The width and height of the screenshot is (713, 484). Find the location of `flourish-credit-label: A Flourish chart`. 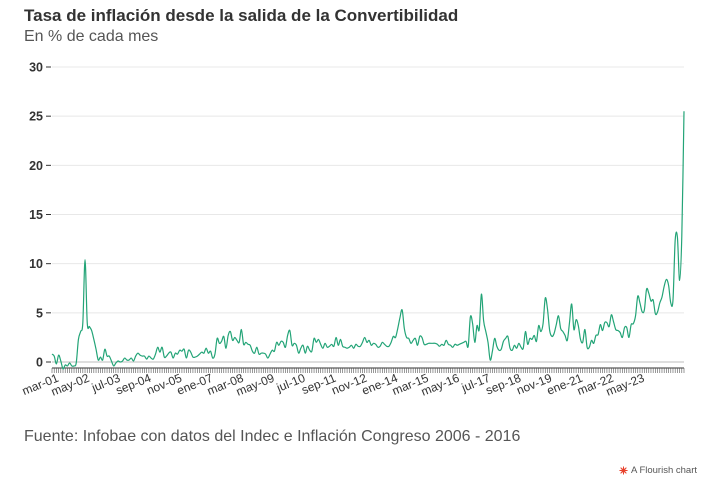

flourish-credit-label: A Flourish chart is located at coordinates (664, 470).